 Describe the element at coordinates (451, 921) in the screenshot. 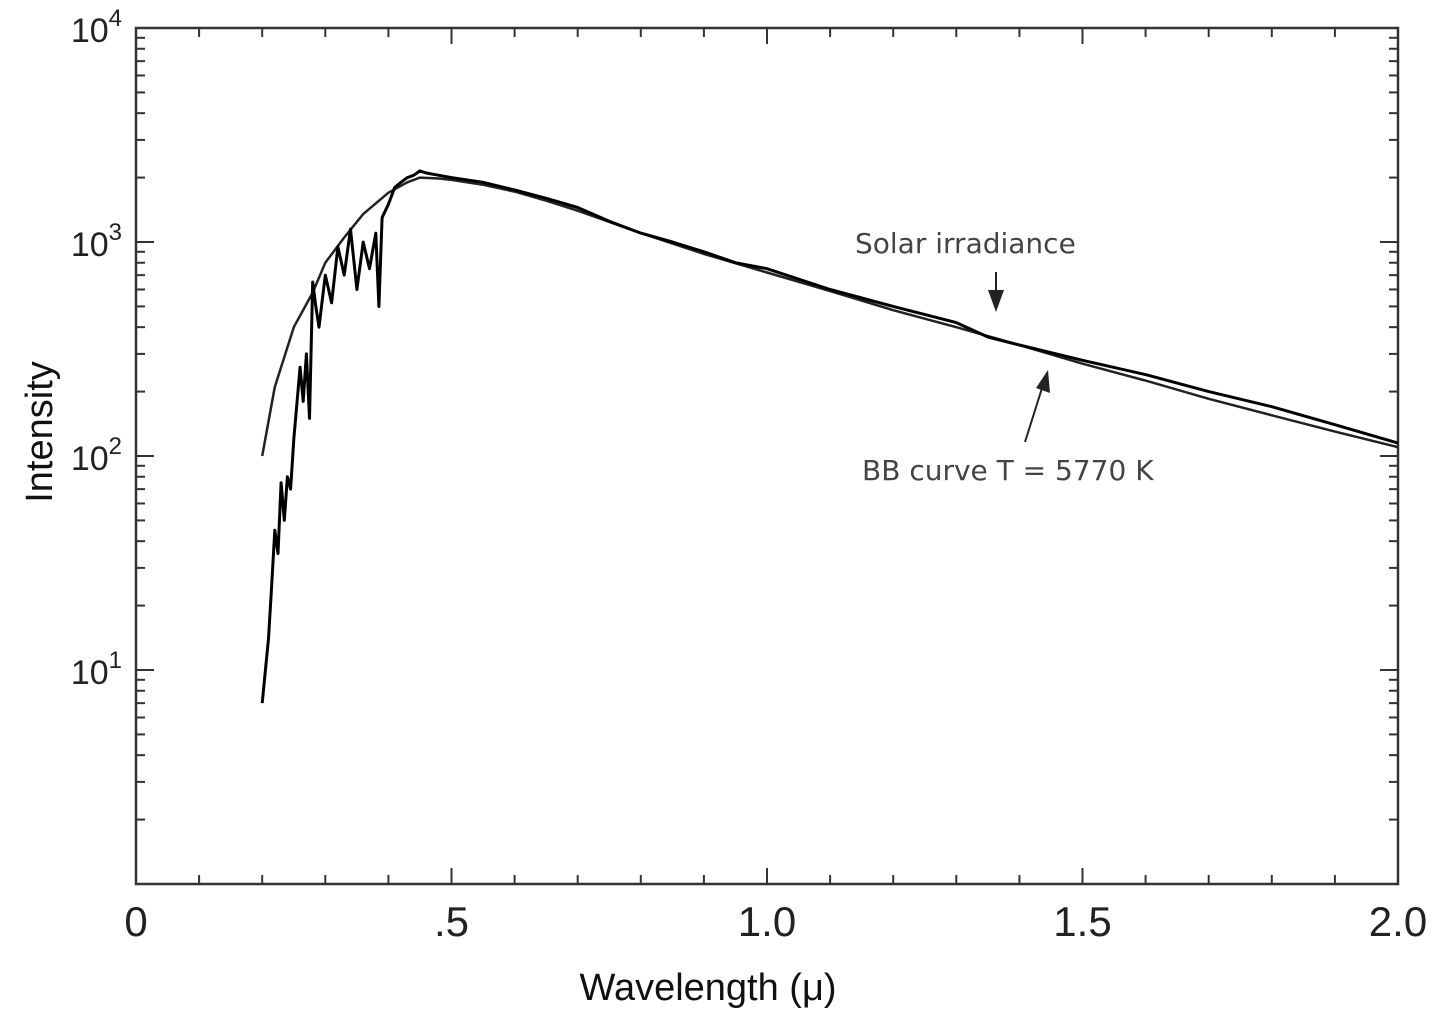

I see `x-tick-label: .5` at that location.